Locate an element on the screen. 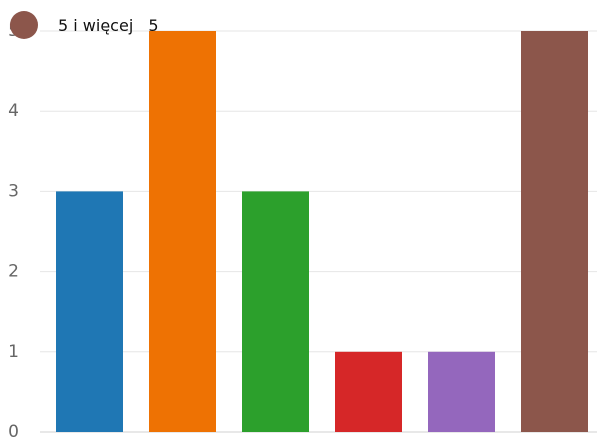 The image size is (597, 445). tooltip: 5 i więcej 5 is located at coordinates (84, 25).